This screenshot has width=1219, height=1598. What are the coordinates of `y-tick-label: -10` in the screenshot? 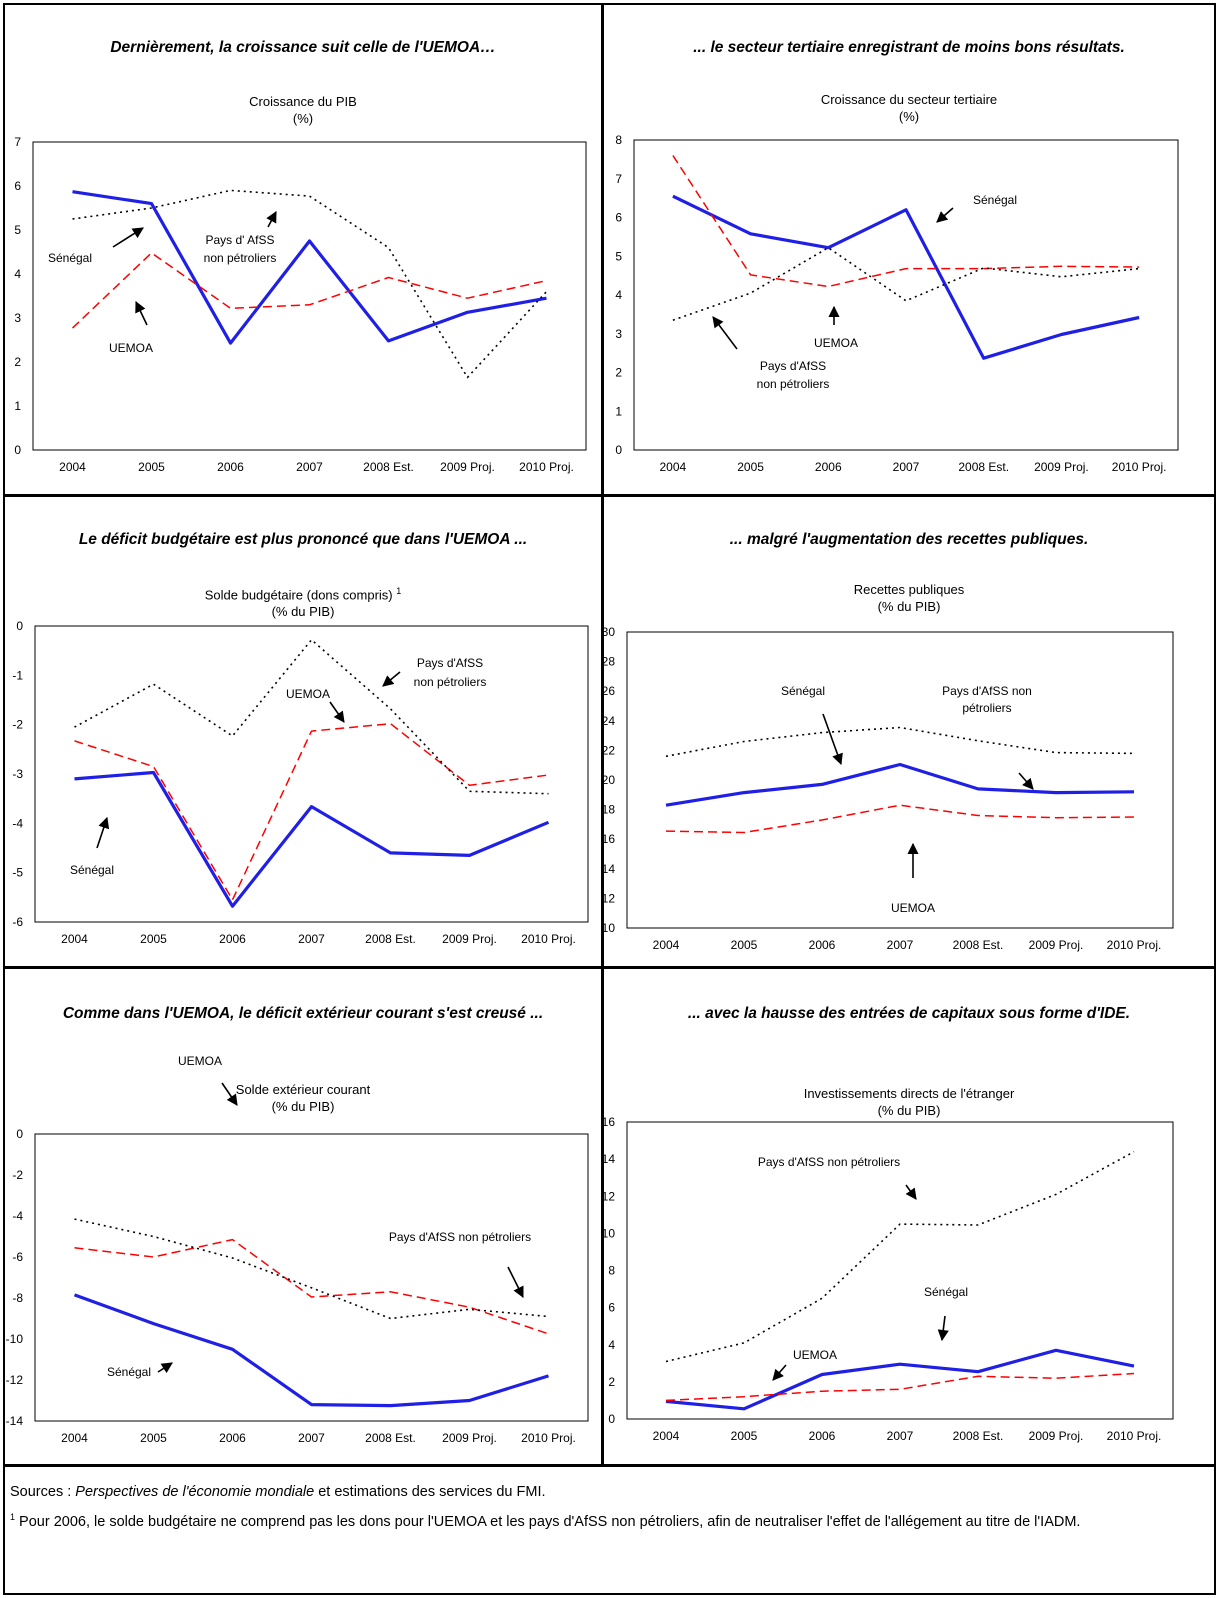 It's located at (15, 1339).